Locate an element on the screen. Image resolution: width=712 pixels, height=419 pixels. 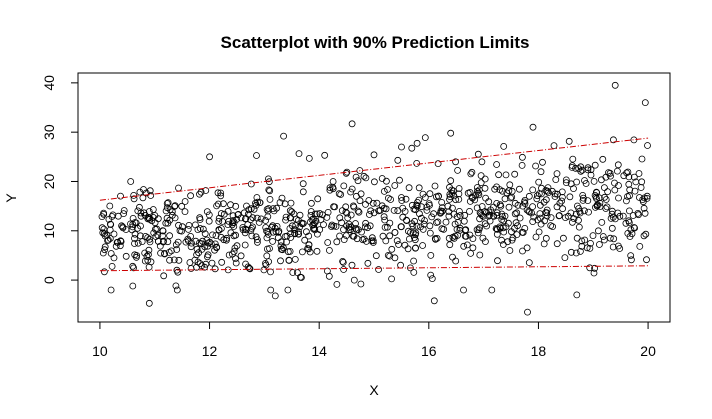
x-tick-label: 16 is located at coordinates (429, 351).